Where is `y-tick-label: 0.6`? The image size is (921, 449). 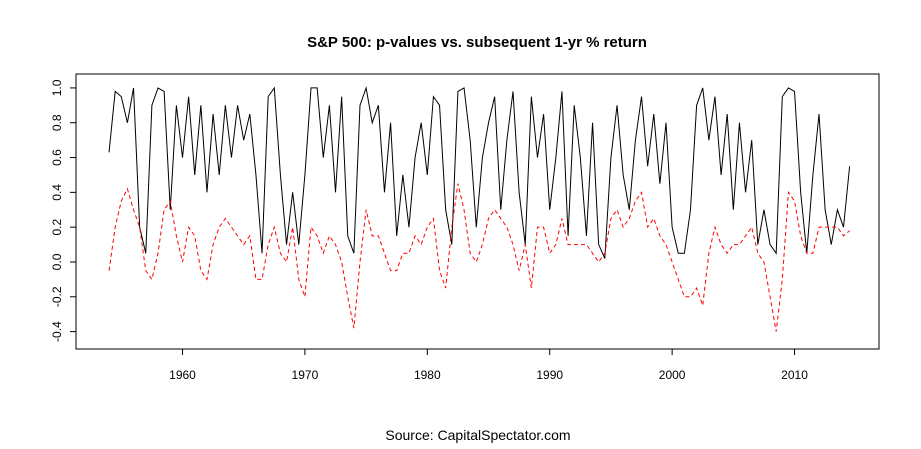
y-tick-label: 0.6 is located at coordinates (57, 157).